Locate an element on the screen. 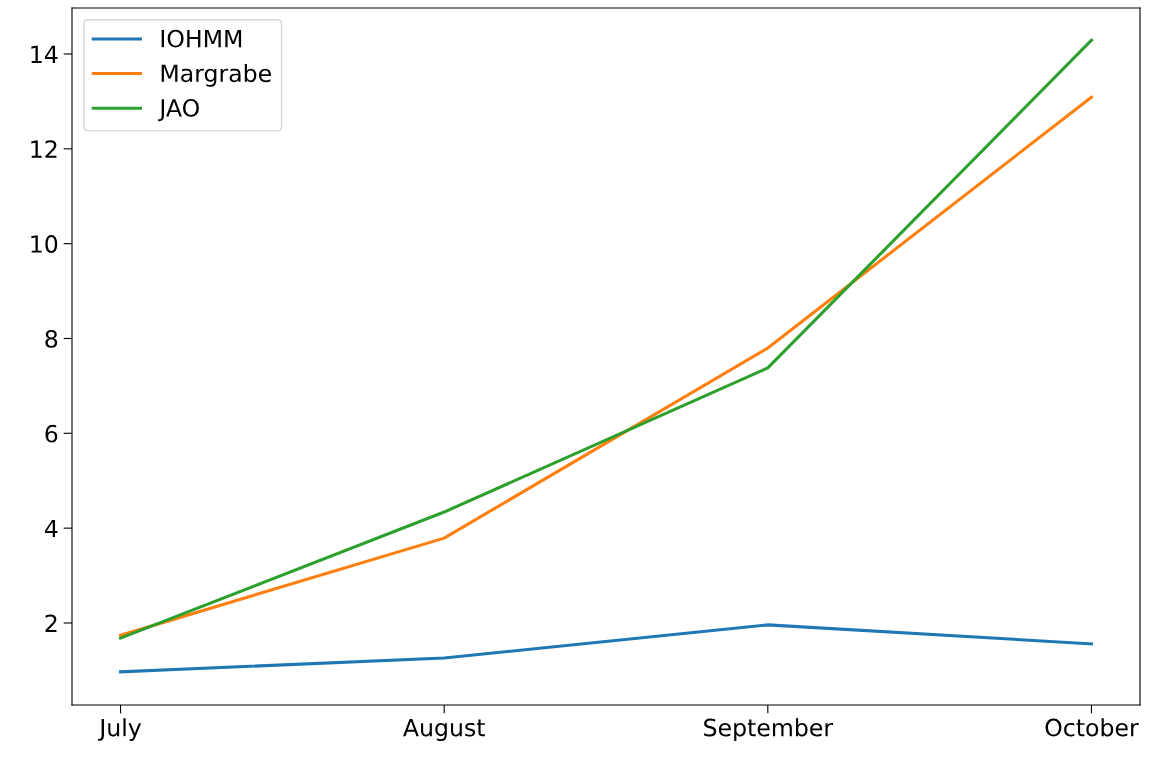 Image resolution: width=1165 pixels, height=760 pixels. line-series is located at coordinates (606, 648).